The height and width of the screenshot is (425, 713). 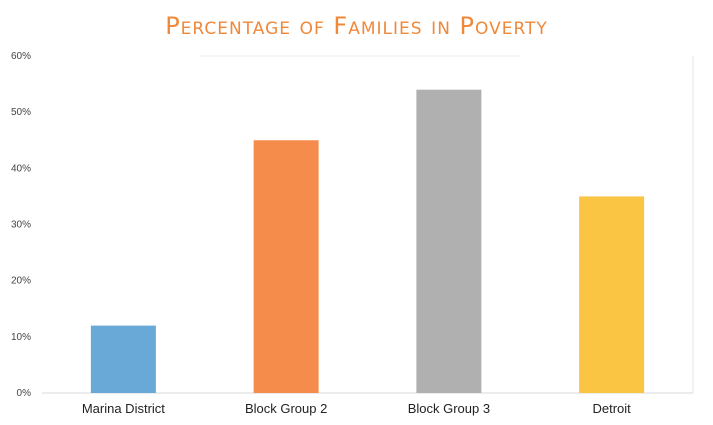 I want to click on y-axis: 0% 10% 20% 30% 40% 50% 60%, so click(x=21, y=225).